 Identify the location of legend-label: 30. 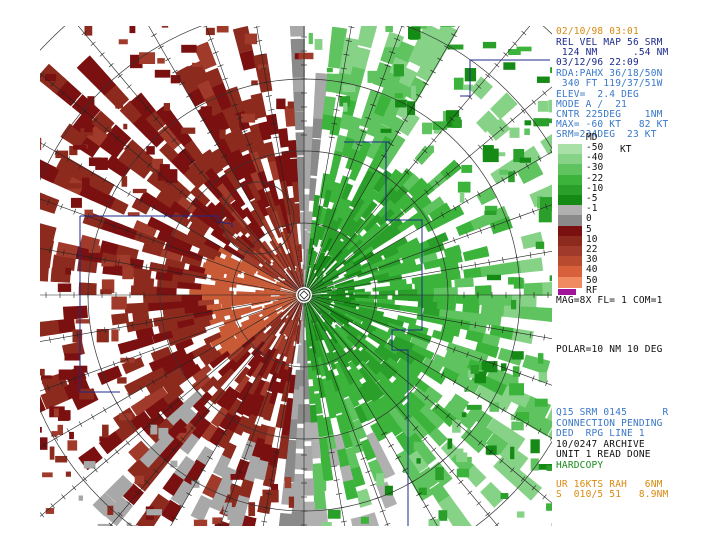
(592, 260).